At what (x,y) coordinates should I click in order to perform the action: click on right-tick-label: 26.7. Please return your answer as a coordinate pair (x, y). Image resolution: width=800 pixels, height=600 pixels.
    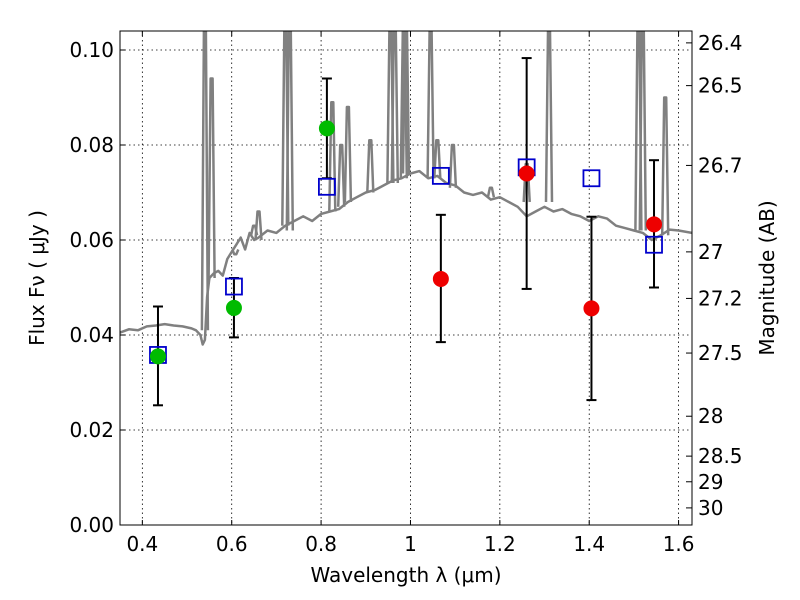
    Looking at the image, I should click on (720, 165).